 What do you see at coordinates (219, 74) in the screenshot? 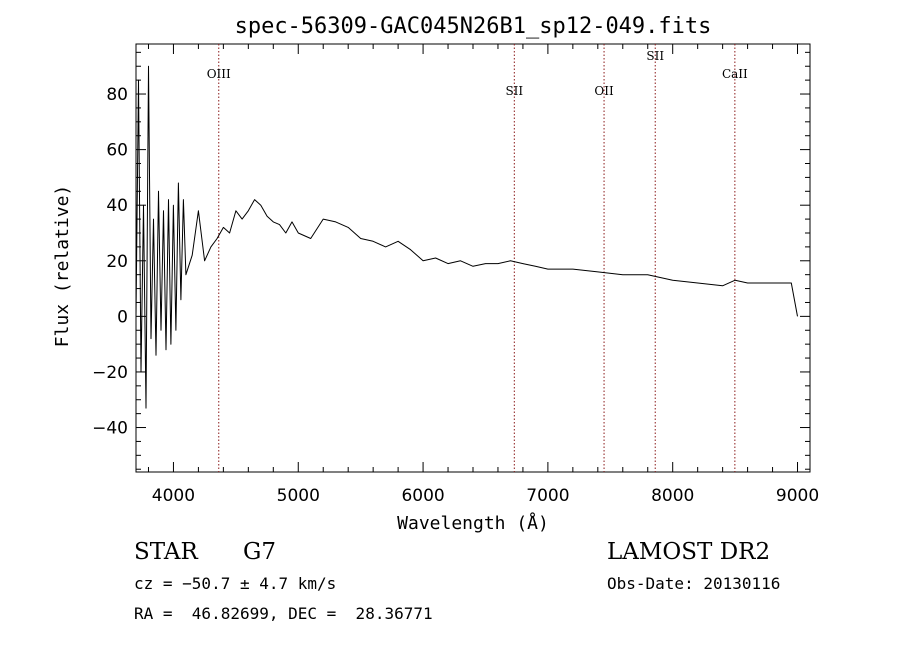
I see `spectral-line-label: OIII` at bounding box center [219, 74].